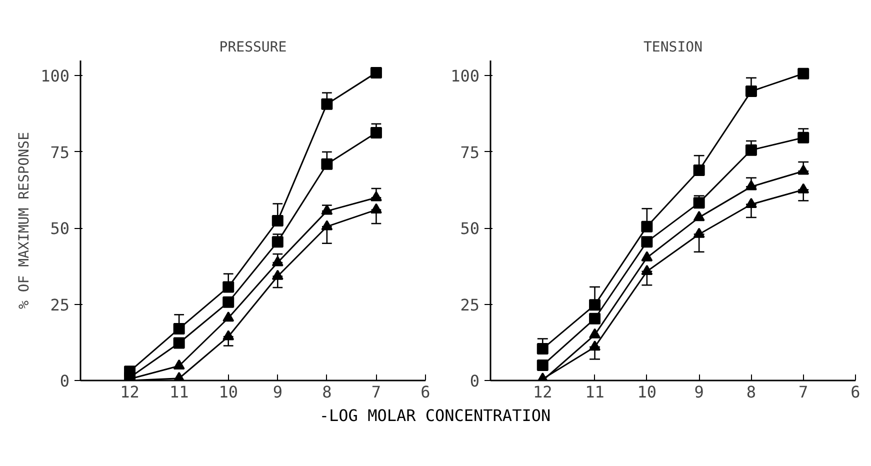 This screenshot has width=871, height=466. What do you see at coordinates (435, 416) in the screenshot?
I see `x-axis-title: -LOG MOLAR CONCENTRATION` at bounding box center [435, 416].